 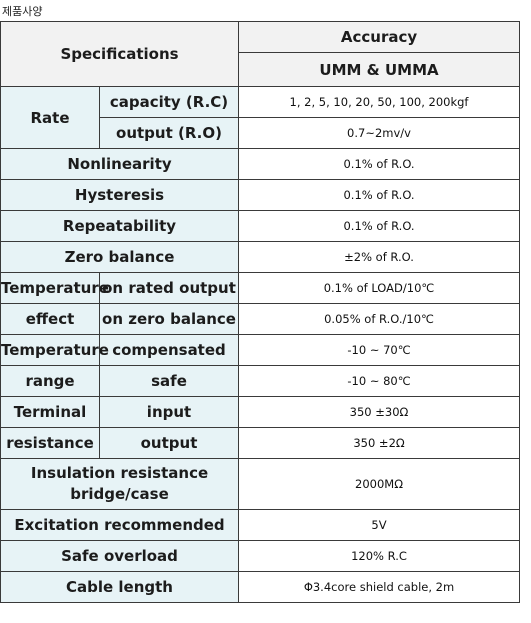 I want to click on terminal-input-label: input, so click(x=169, y=412).